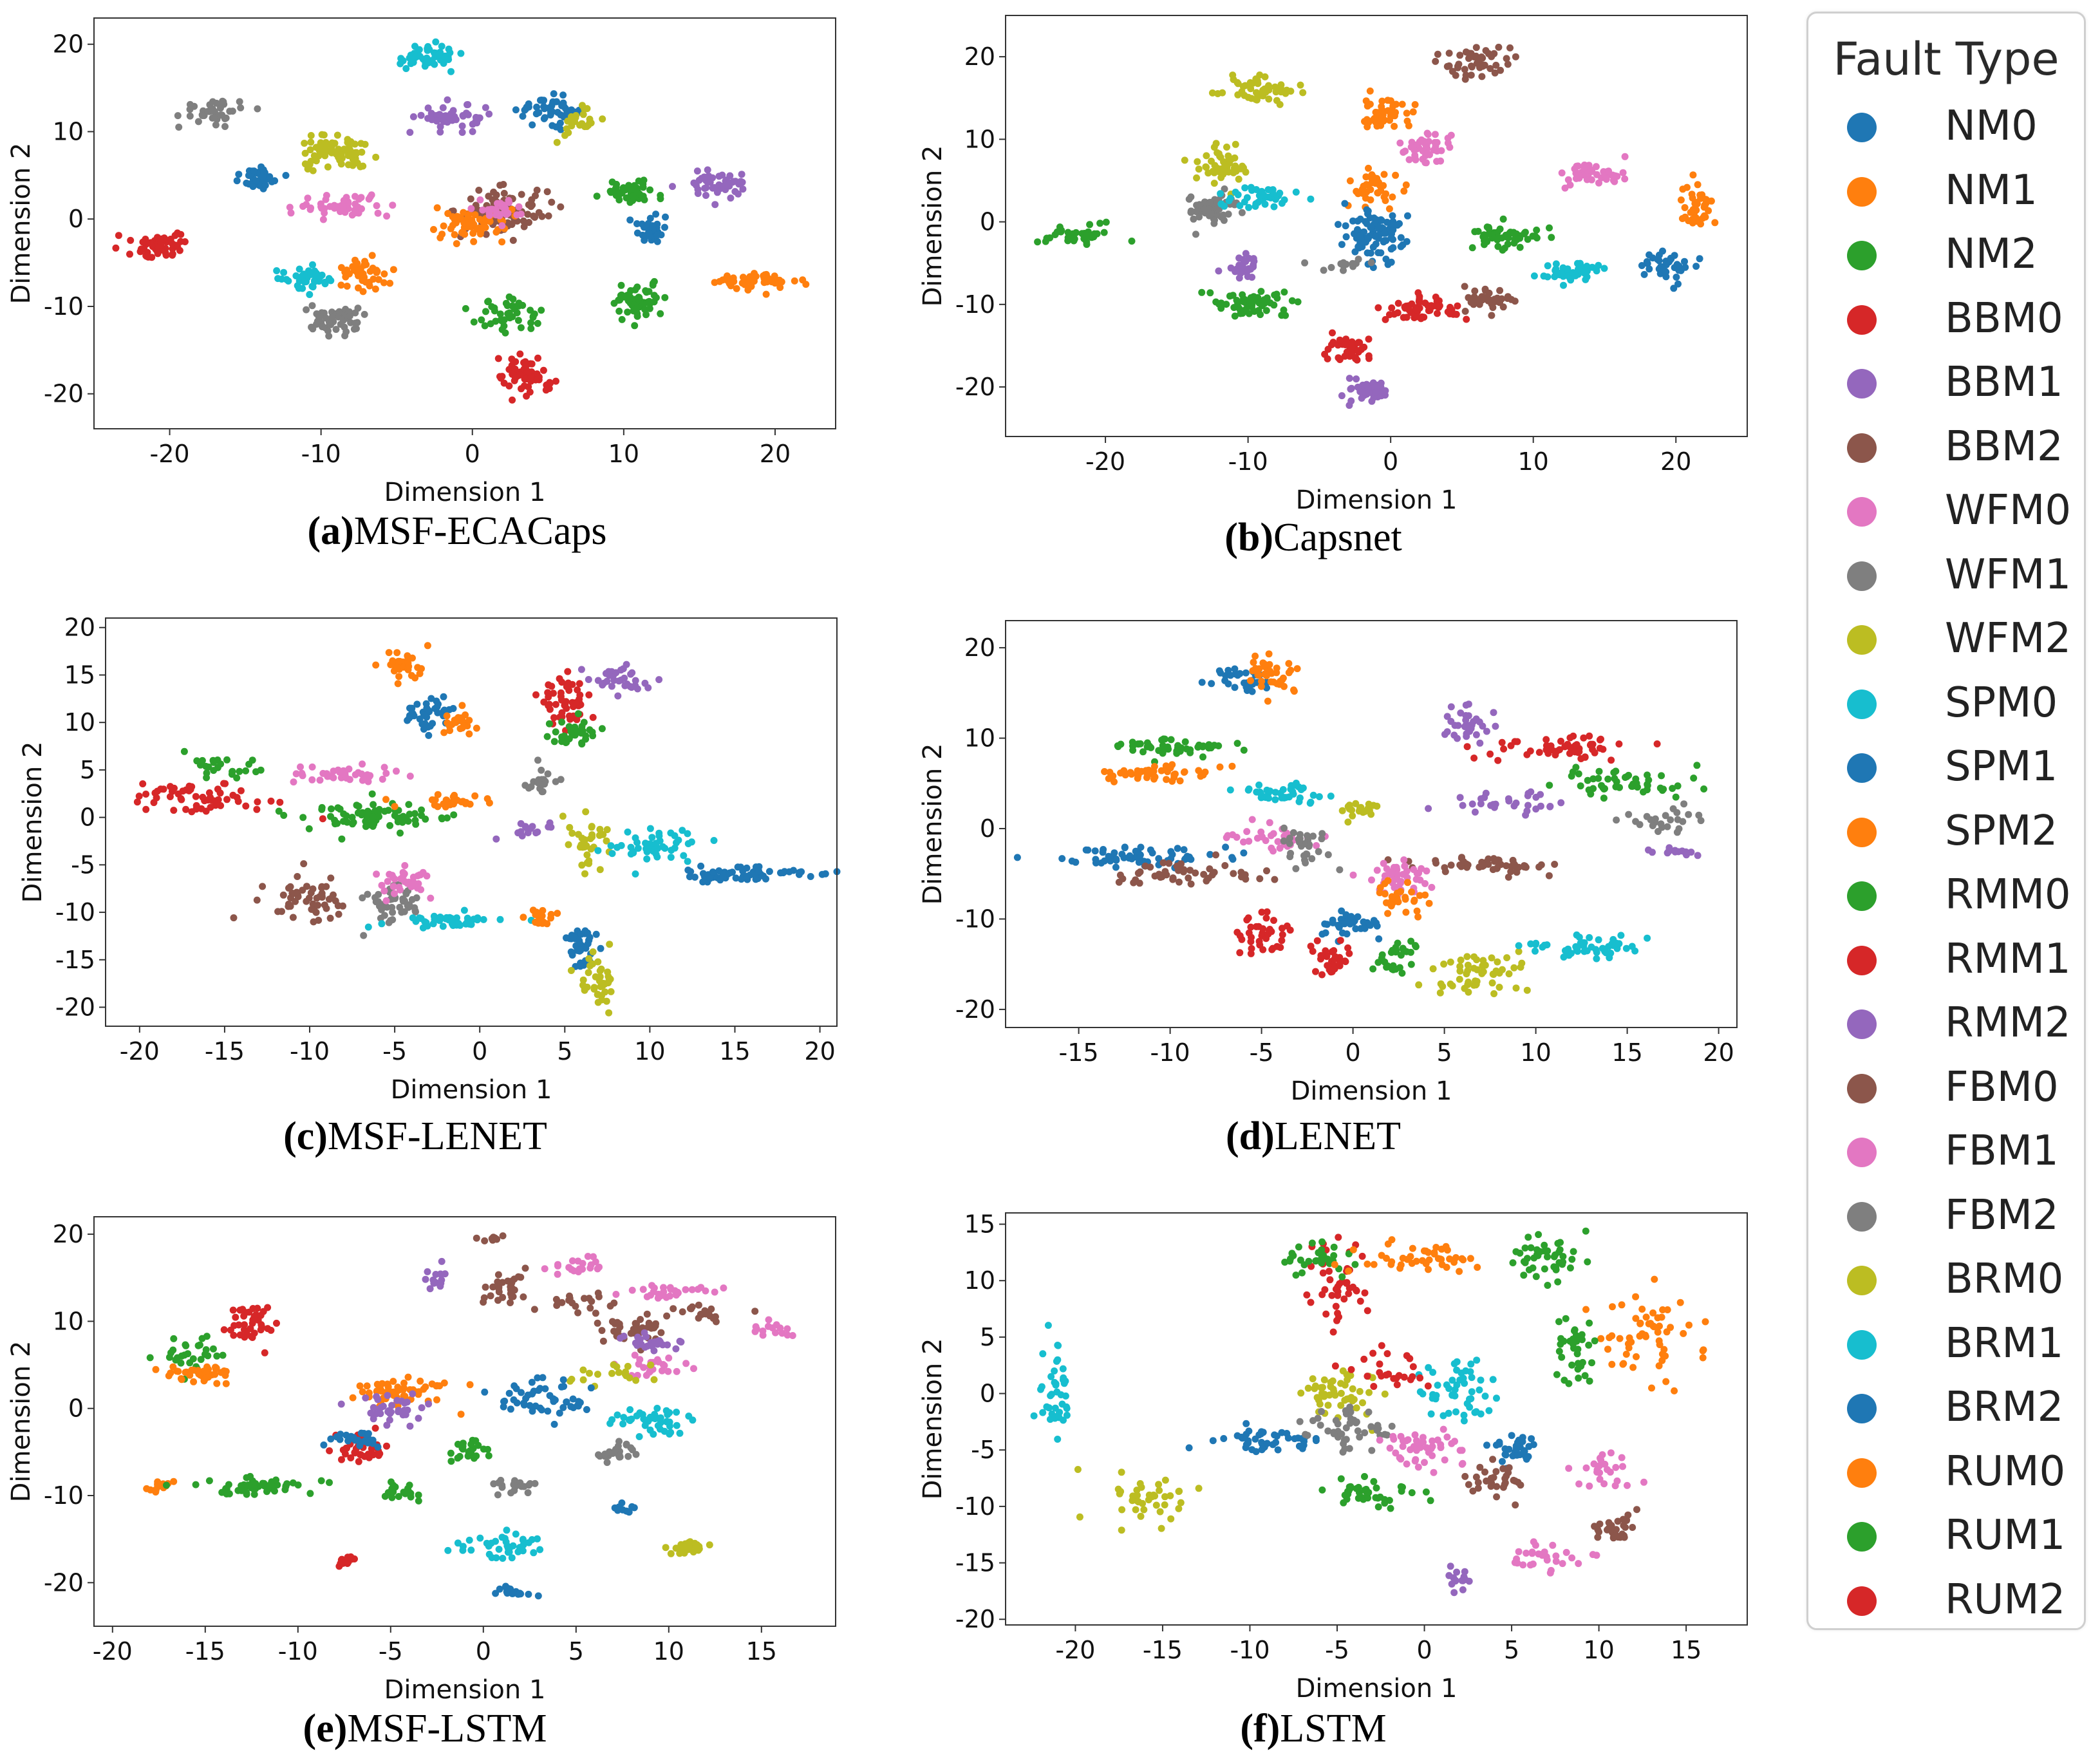 This screenshot has width=2091, height=1764. I want to click on x-tick-label: 10, so click(649, 1051).